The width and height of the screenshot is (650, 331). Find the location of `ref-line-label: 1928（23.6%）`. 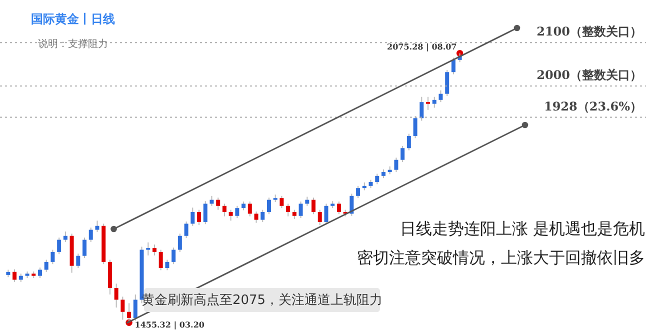

ref-line-label: 1928（23.6%） is located at coordinates (593, 106).